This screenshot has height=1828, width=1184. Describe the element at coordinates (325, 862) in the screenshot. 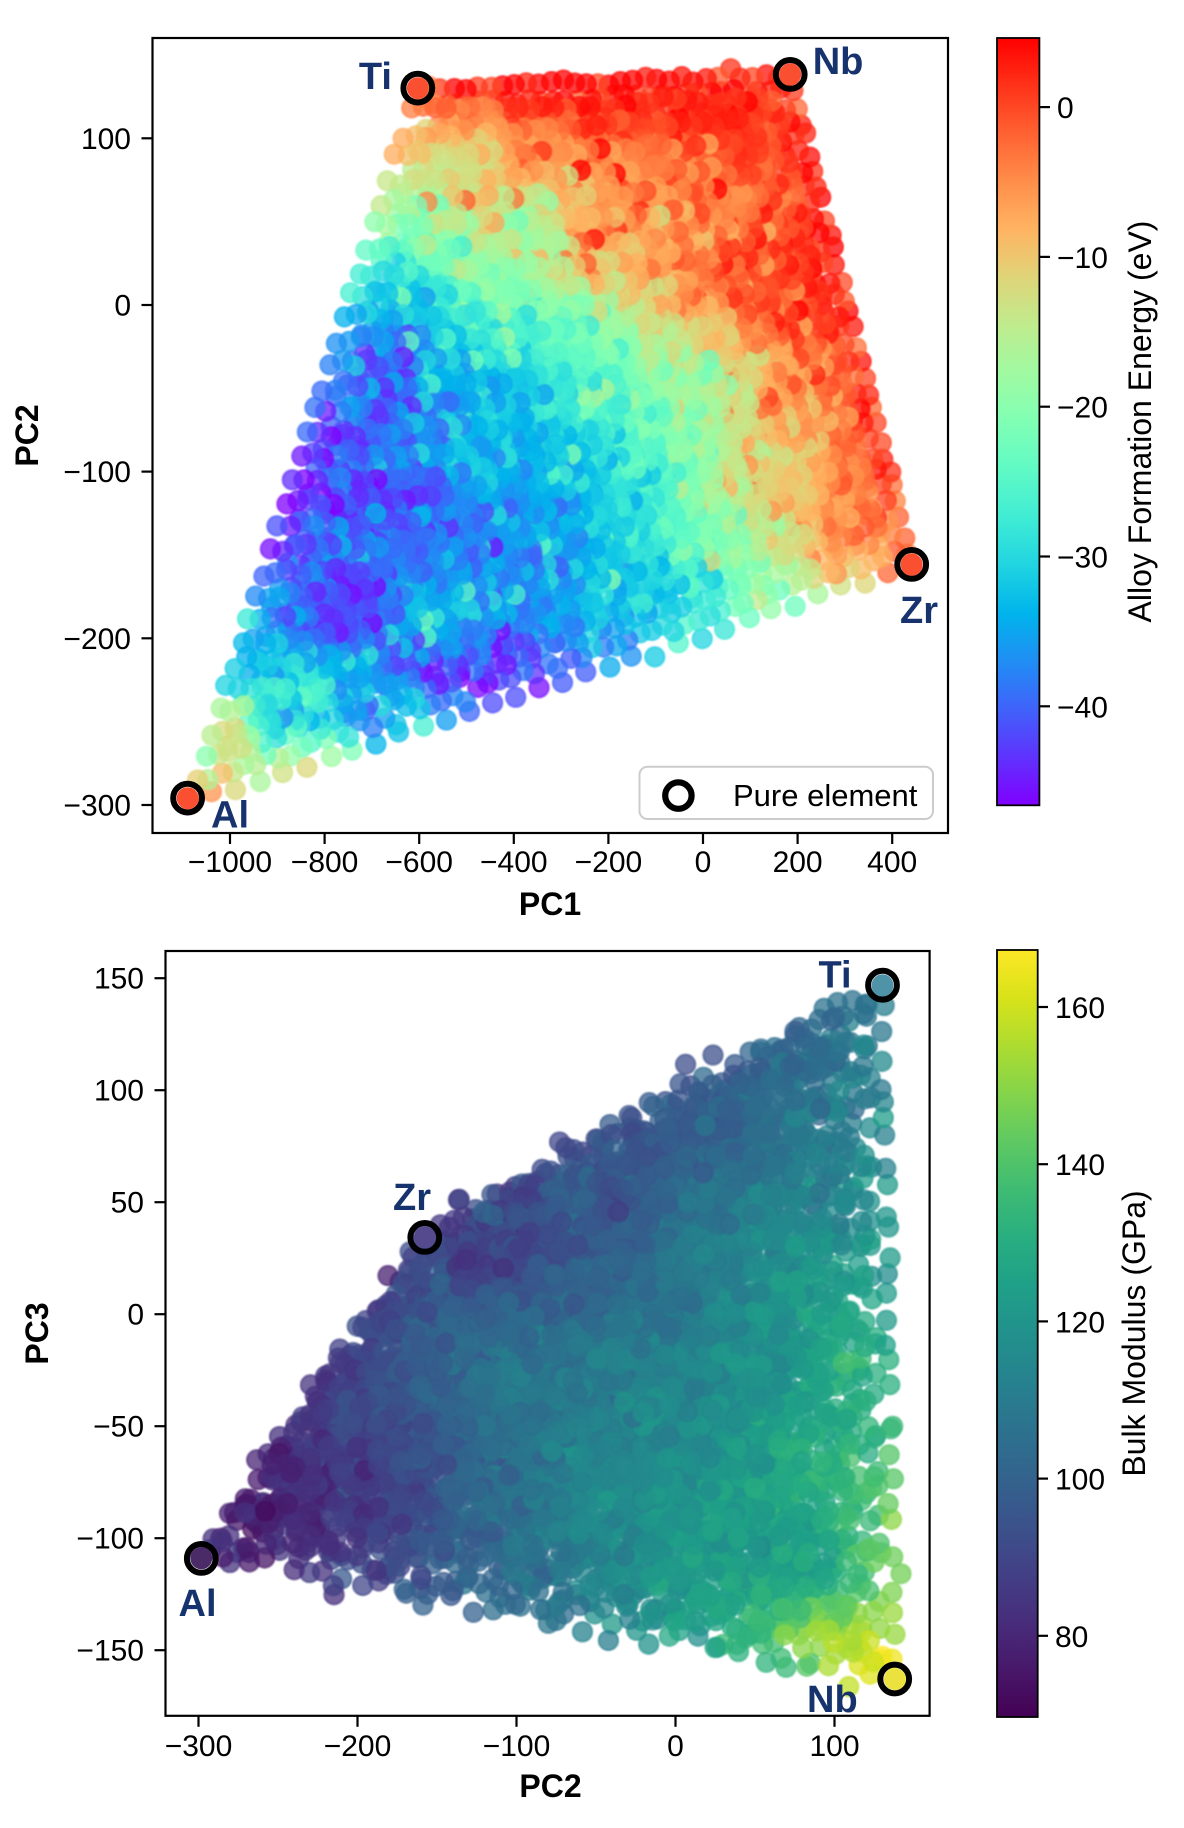

I see `svg-text: −800` at that location.